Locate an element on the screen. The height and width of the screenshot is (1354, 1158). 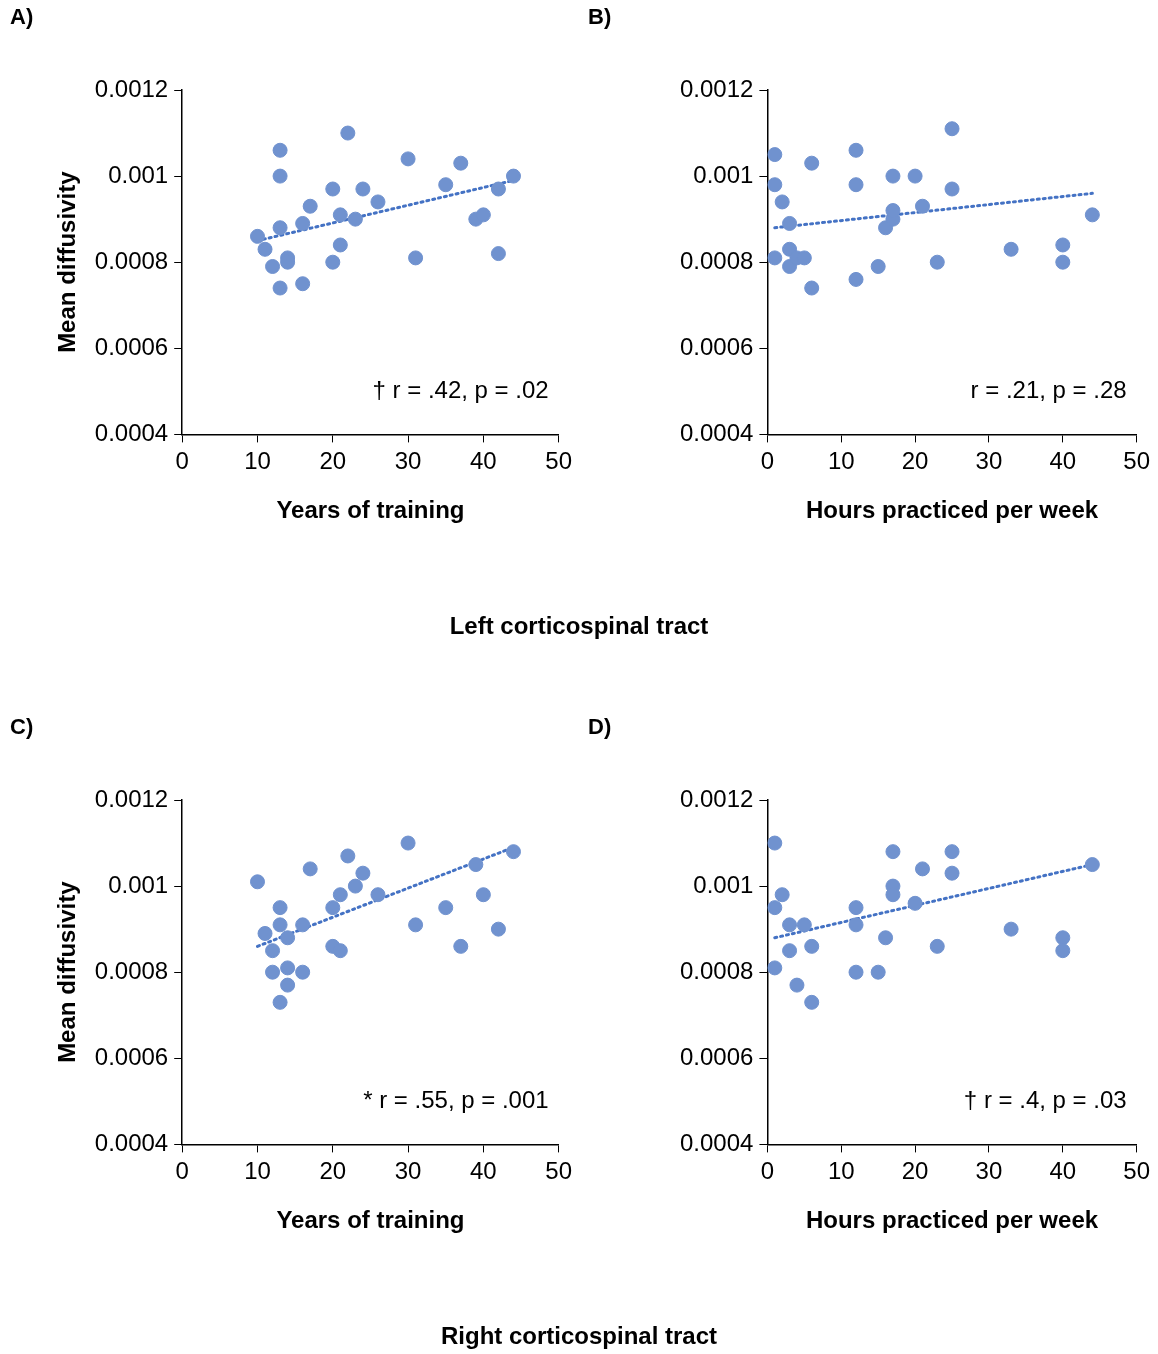
x-axis-title: Years of training is located at coordinates (370, 1220).